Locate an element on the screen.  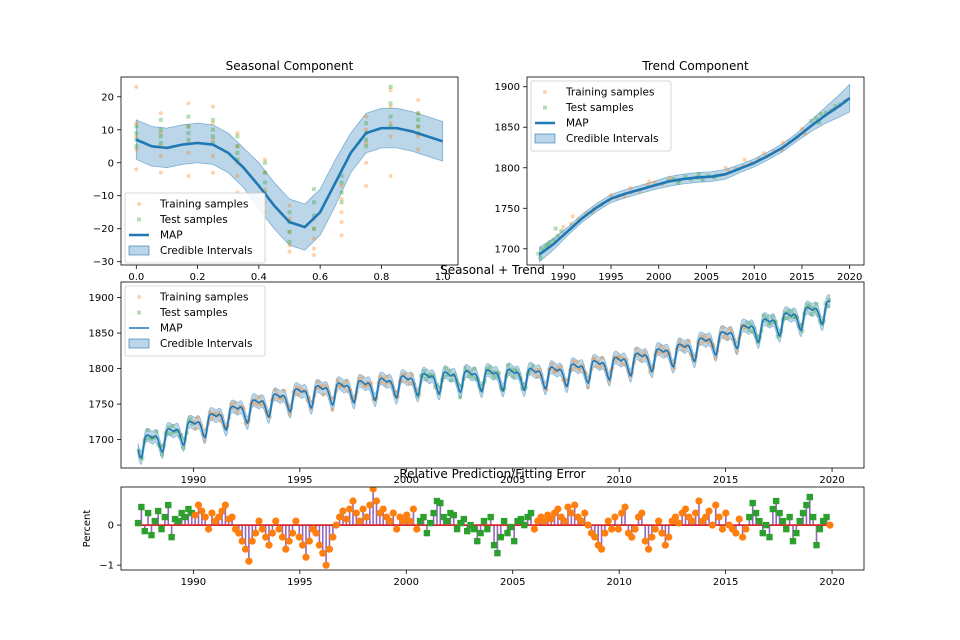
chart-title: Seasonal Component is located at coordinates (290, 66).